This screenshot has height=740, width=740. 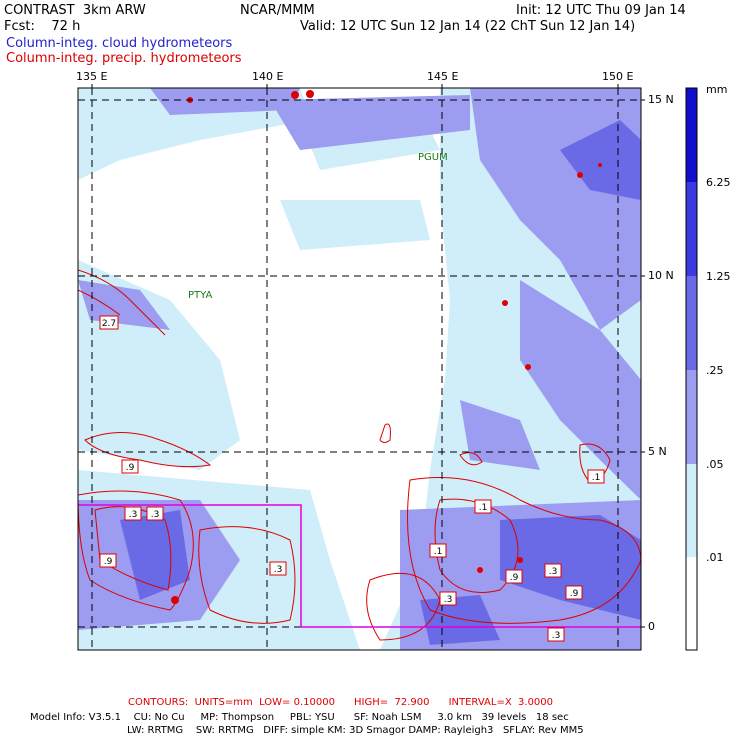 What do you see at coordinates (200, 295) in the screenshot?
I see `station-label-ptya: PTYA` at bounding box center [200, 295].